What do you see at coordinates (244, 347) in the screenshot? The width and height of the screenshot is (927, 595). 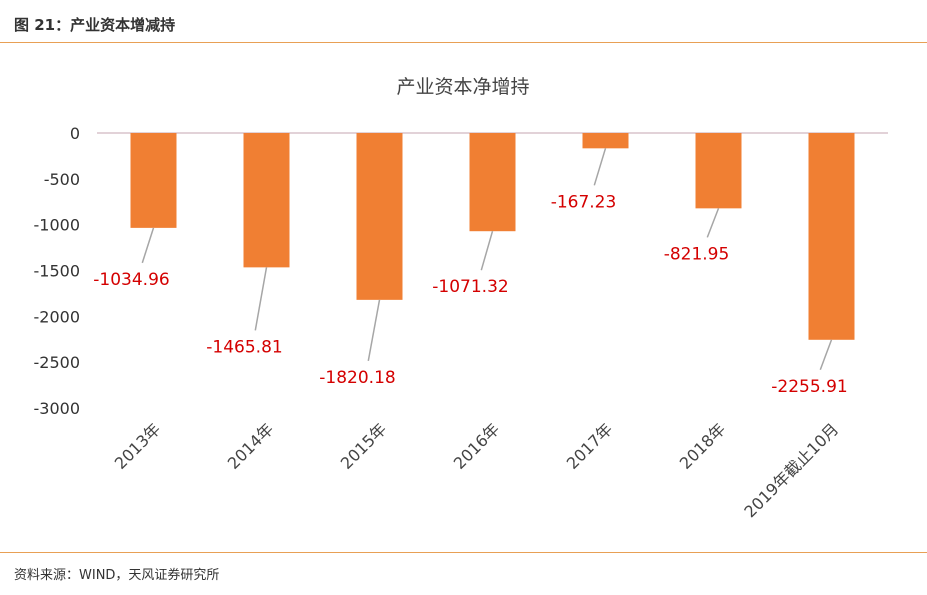 I see `data-label: -1465.81` at bounding box center [244, 347].